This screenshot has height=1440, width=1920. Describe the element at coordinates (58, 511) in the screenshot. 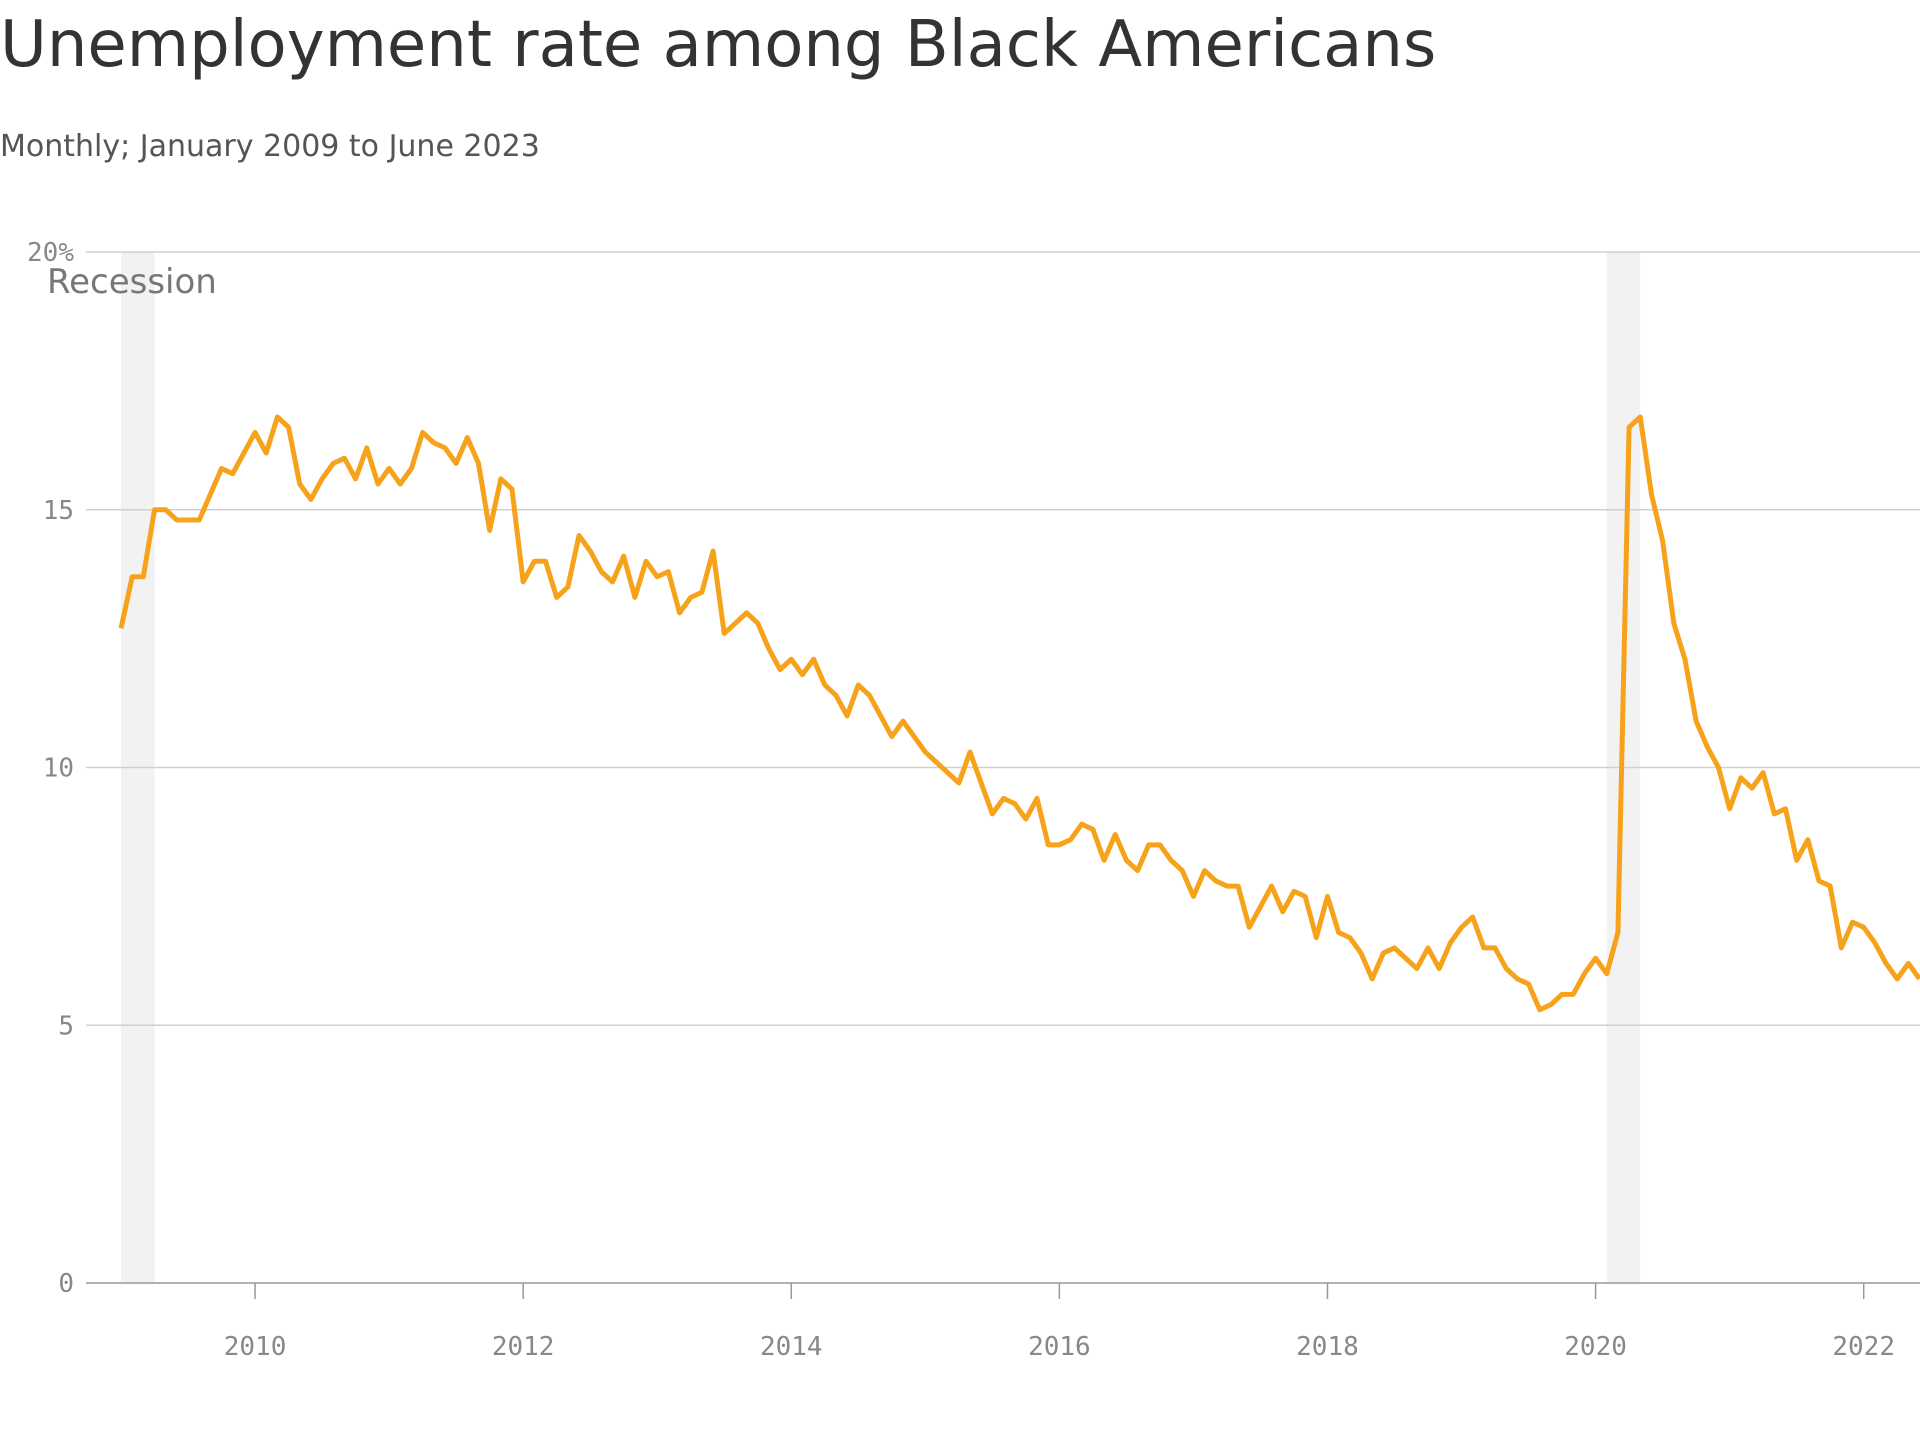

I see `y-tick-label: 15` at that location.